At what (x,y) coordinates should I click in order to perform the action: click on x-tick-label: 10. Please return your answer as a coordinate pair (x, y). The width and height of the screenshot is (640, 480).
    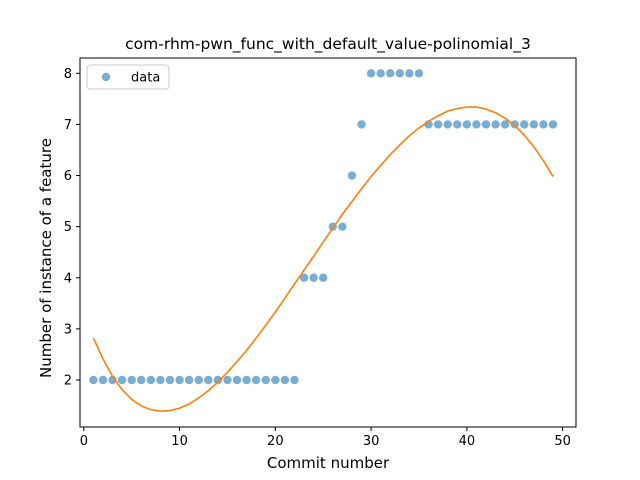
    Looking at the image, I should click on (179, 441).